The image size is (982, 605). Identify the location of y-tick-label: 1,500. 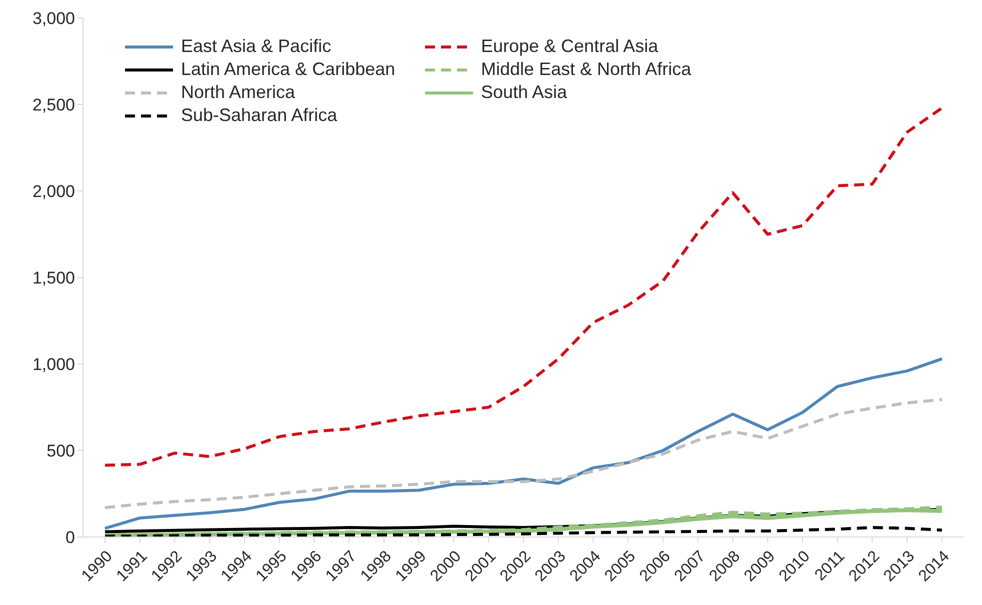
(53, 278).